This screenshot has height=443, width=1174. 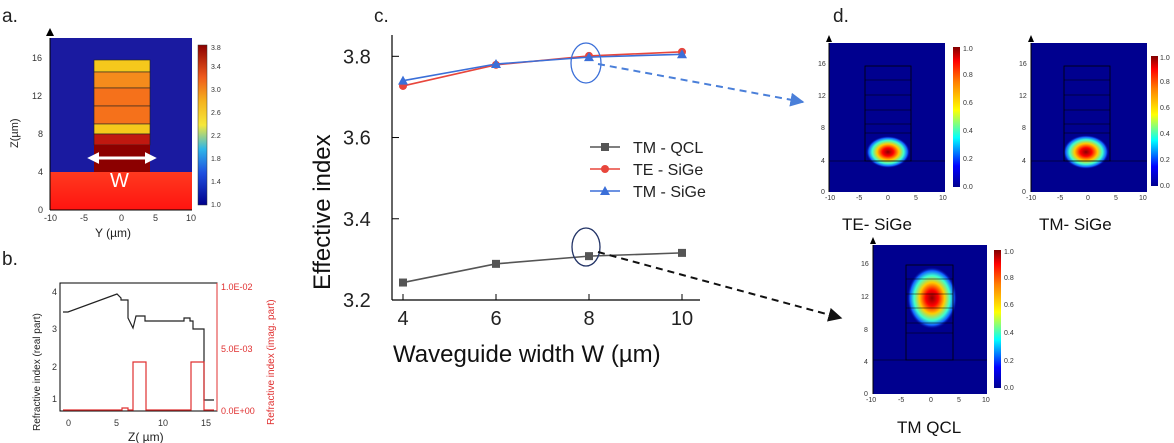 What do you see at coordinates (238, 411) in the screenshot?
I see `svg-text: 0.0E+00` at bounding box center [238, 411].